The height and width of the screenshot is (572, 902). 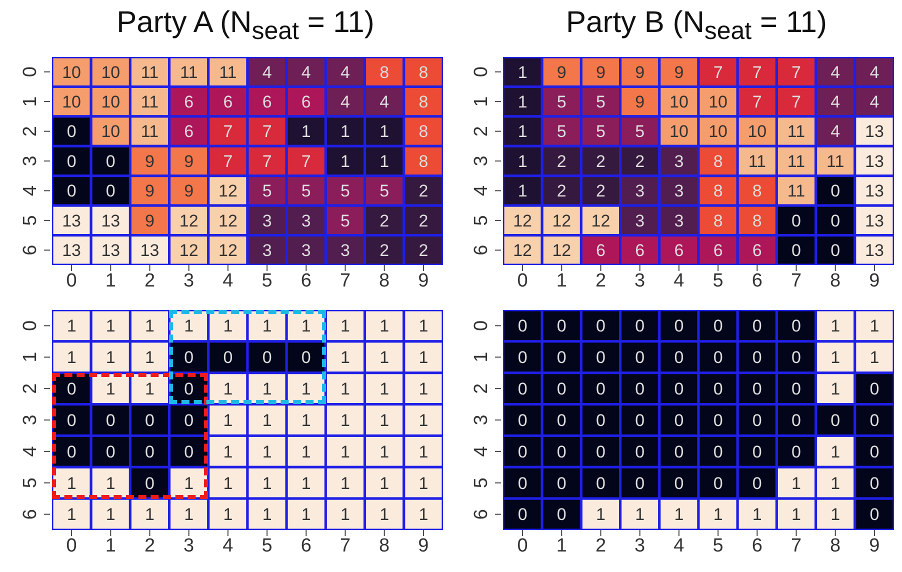 I want to click on chart-title: Party A (N$_{seat}$ = 11), so click(x=246, y=26).